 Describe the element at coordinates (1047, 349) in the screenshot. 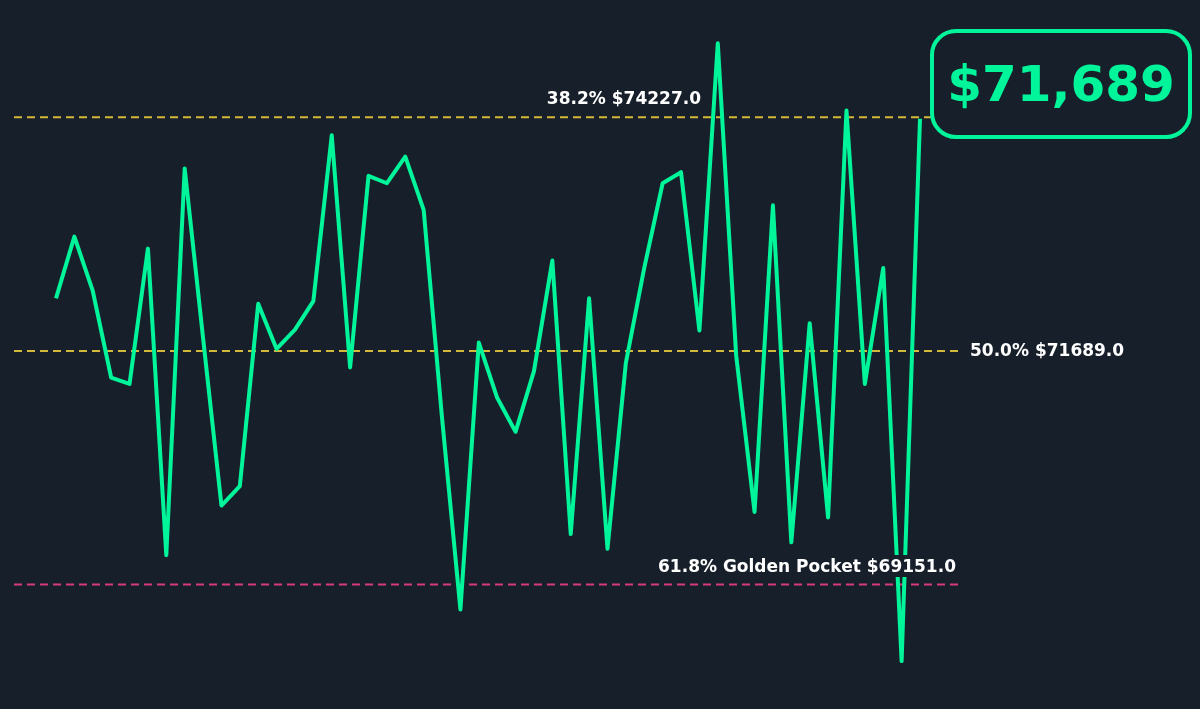

I see `ref-line-label: 50.0% $71689.0` at that location.